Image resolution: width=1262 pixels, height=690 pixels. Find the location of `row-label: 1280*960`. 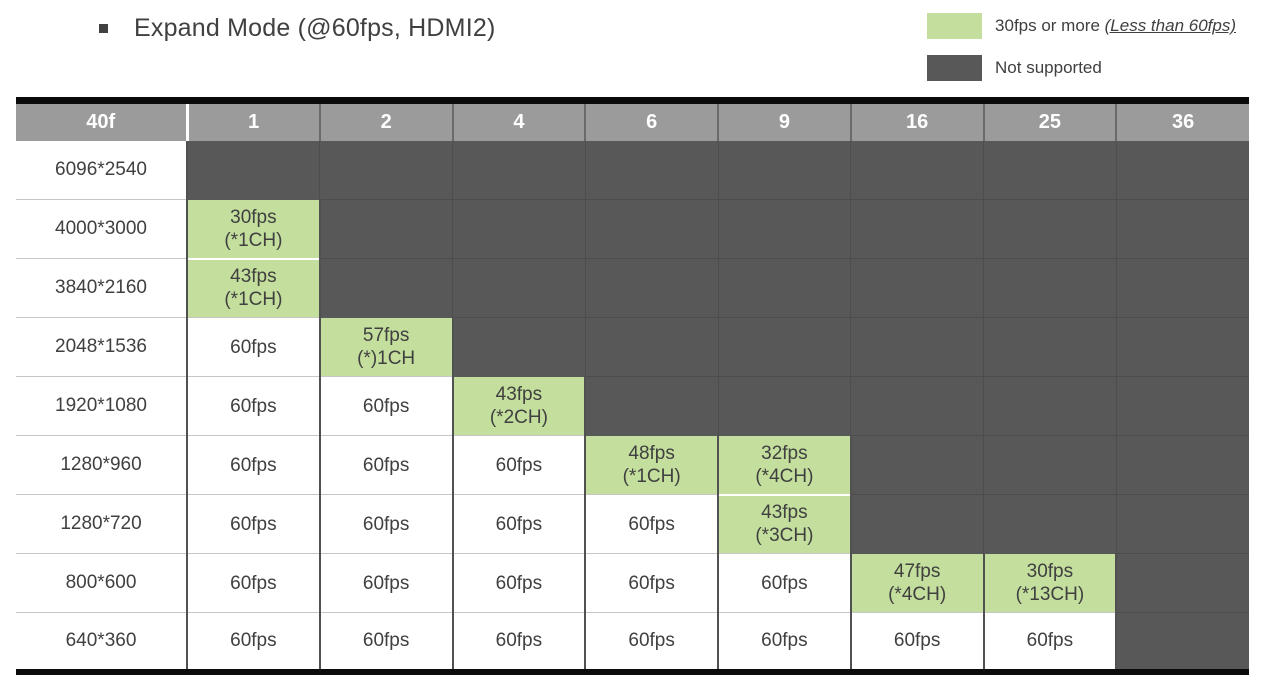

row-label: 1280*960 is located at coordinates (102, 465).